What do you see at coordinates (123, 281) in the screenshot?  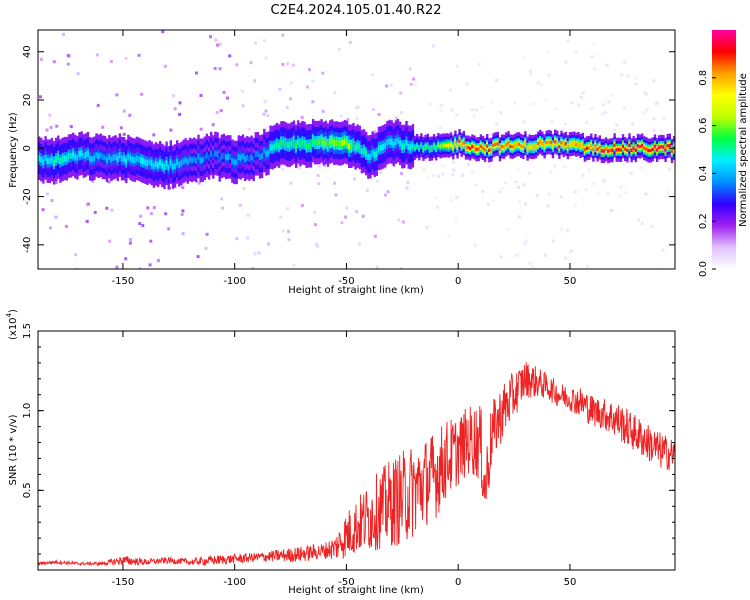 I see `spectrogram-x-tick-label: -150` at bounding box center [123, 281].